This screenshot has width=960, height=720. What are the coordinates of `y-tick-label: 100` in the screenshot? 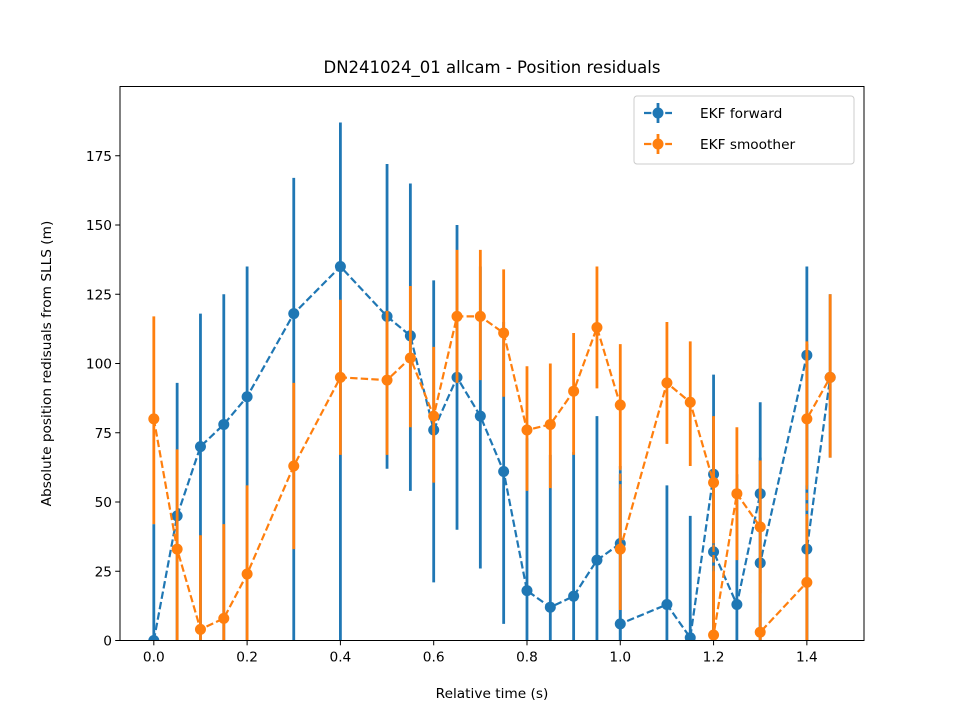 It's located at (99, 365).